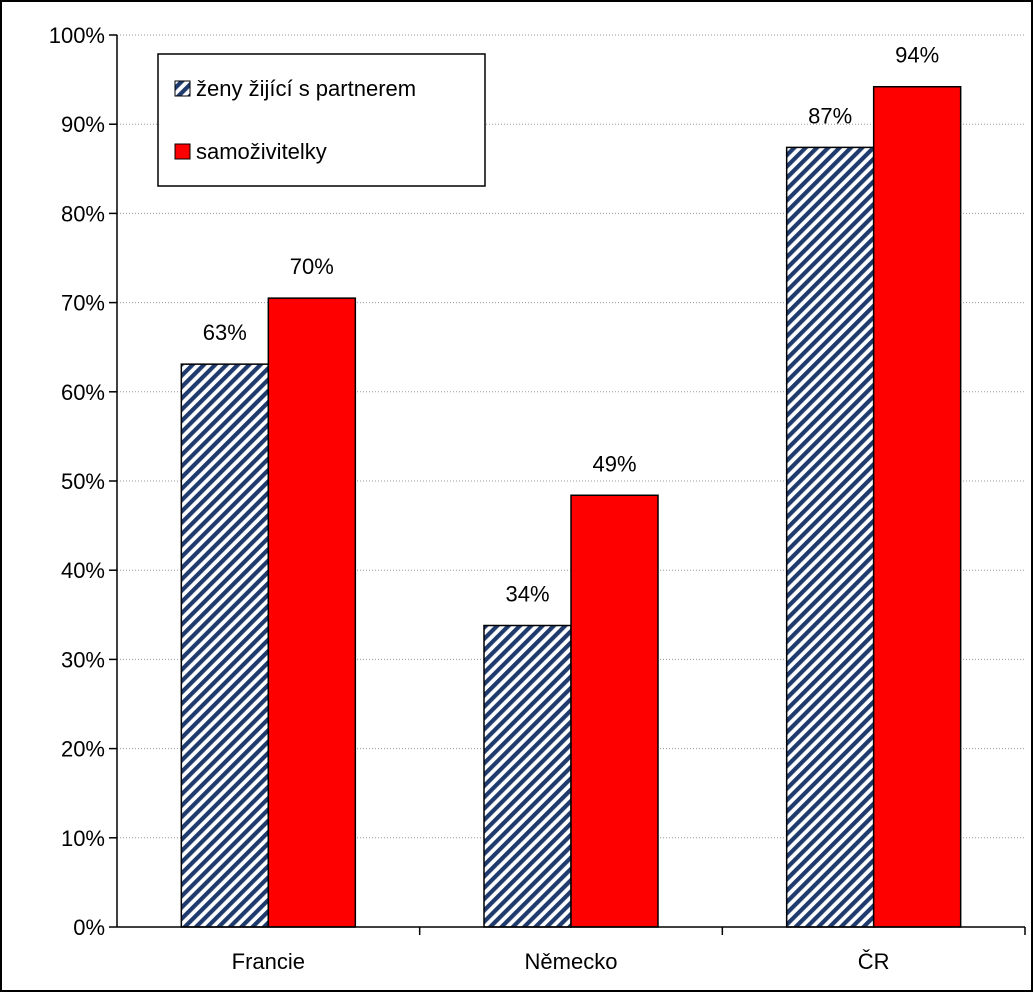  Describe the element at coordinates (89, 927) in the screenshot. I see `y-tick-label: 0%` at that location.